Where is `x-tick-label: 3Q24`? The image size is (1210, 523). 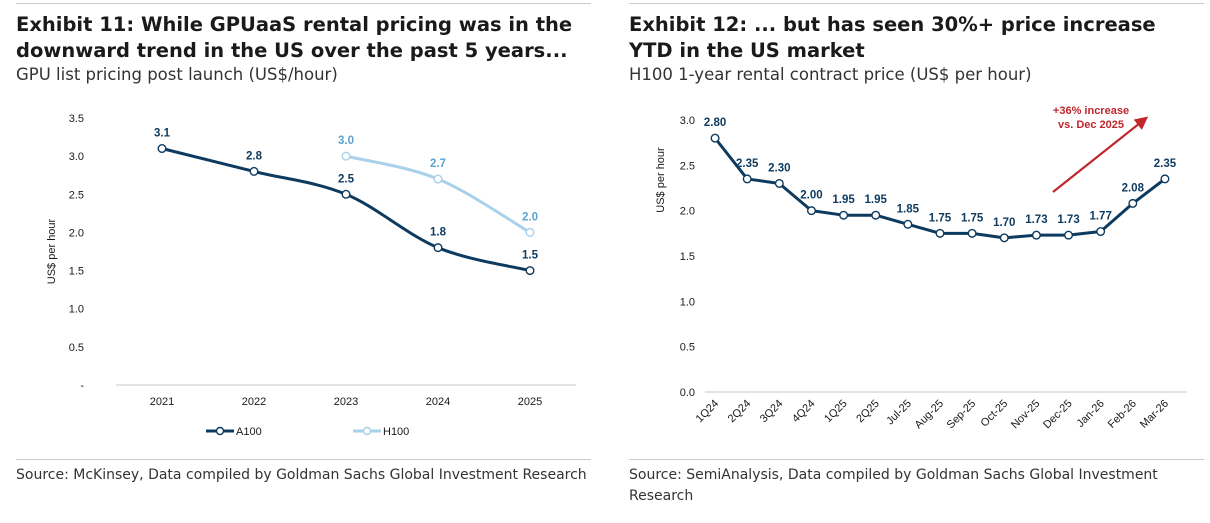 x-tick-label: 3Q24 is located at coordinates (772, 412).